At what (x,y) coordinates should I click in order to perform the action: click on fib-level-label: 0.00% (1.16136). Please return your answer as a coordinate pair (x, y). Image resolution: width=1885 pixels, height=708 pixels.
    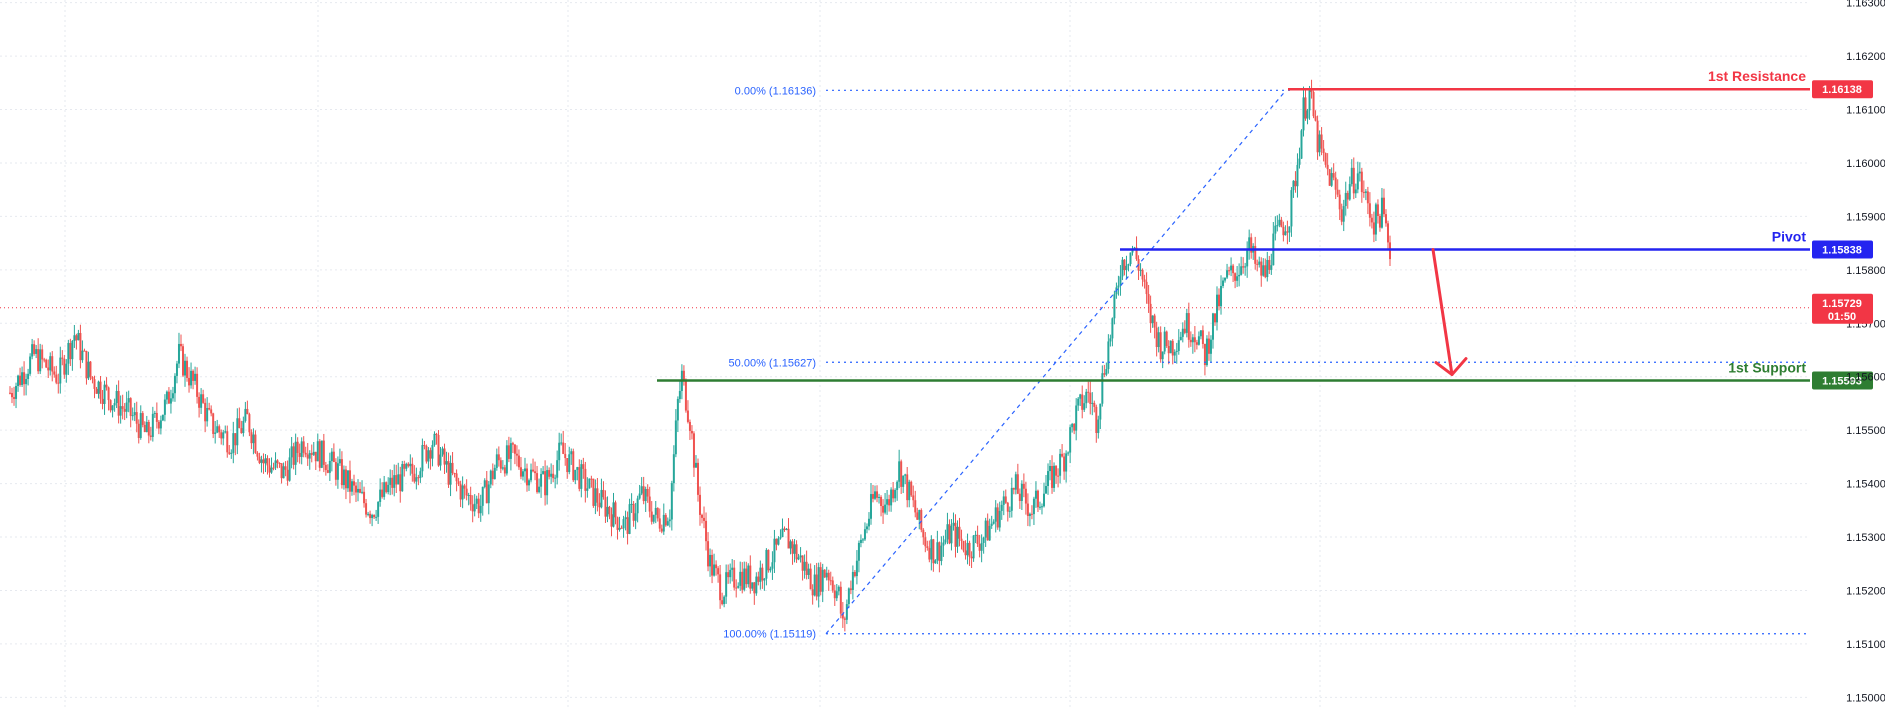
    Looking at the image, I should click on (775, 91).